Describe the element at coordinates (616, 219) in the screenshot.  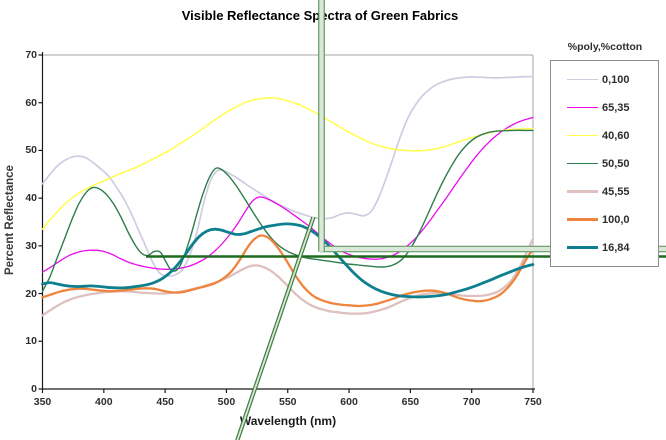
I see `legend-label: 100,0` at that location.